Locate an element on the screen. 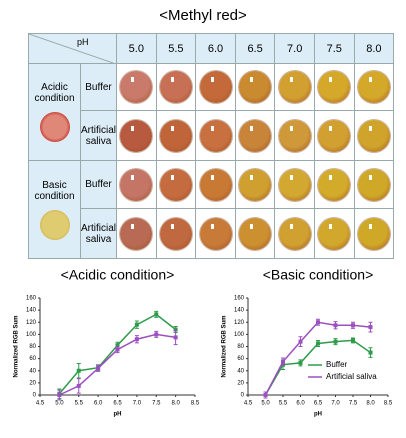  row-label: Artificial saliva is located at coordinates (98, 135).